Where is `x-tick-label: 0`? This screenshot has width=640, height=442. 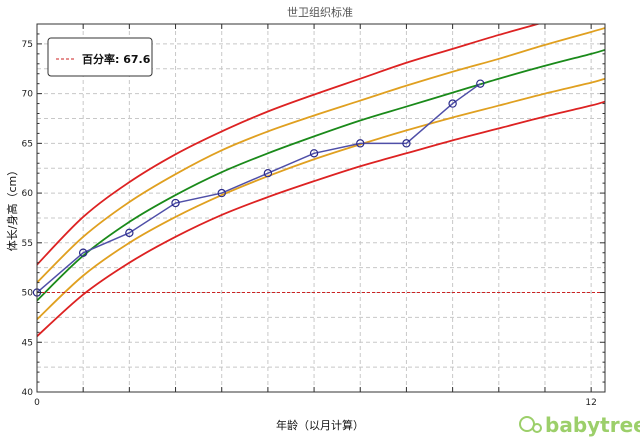 x-tick-label: 0 is located at coordinates (37, 403).